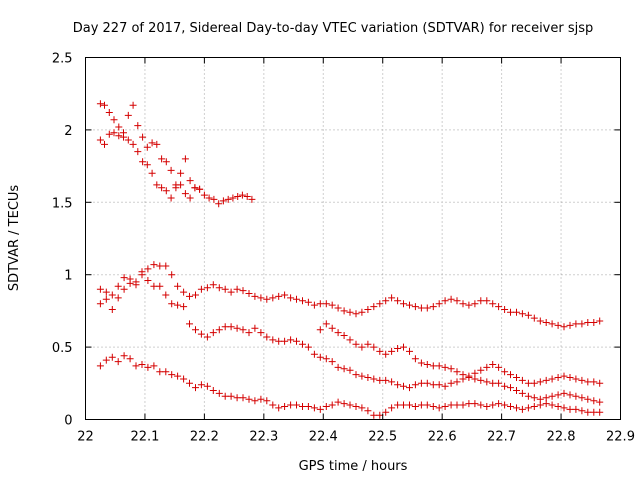 The width and height of the screenshot is (640, 480). What do you see at coordinates (350, 296) in the screenshot?
I see `series-satellite-c` at bounding box center [350, 296].